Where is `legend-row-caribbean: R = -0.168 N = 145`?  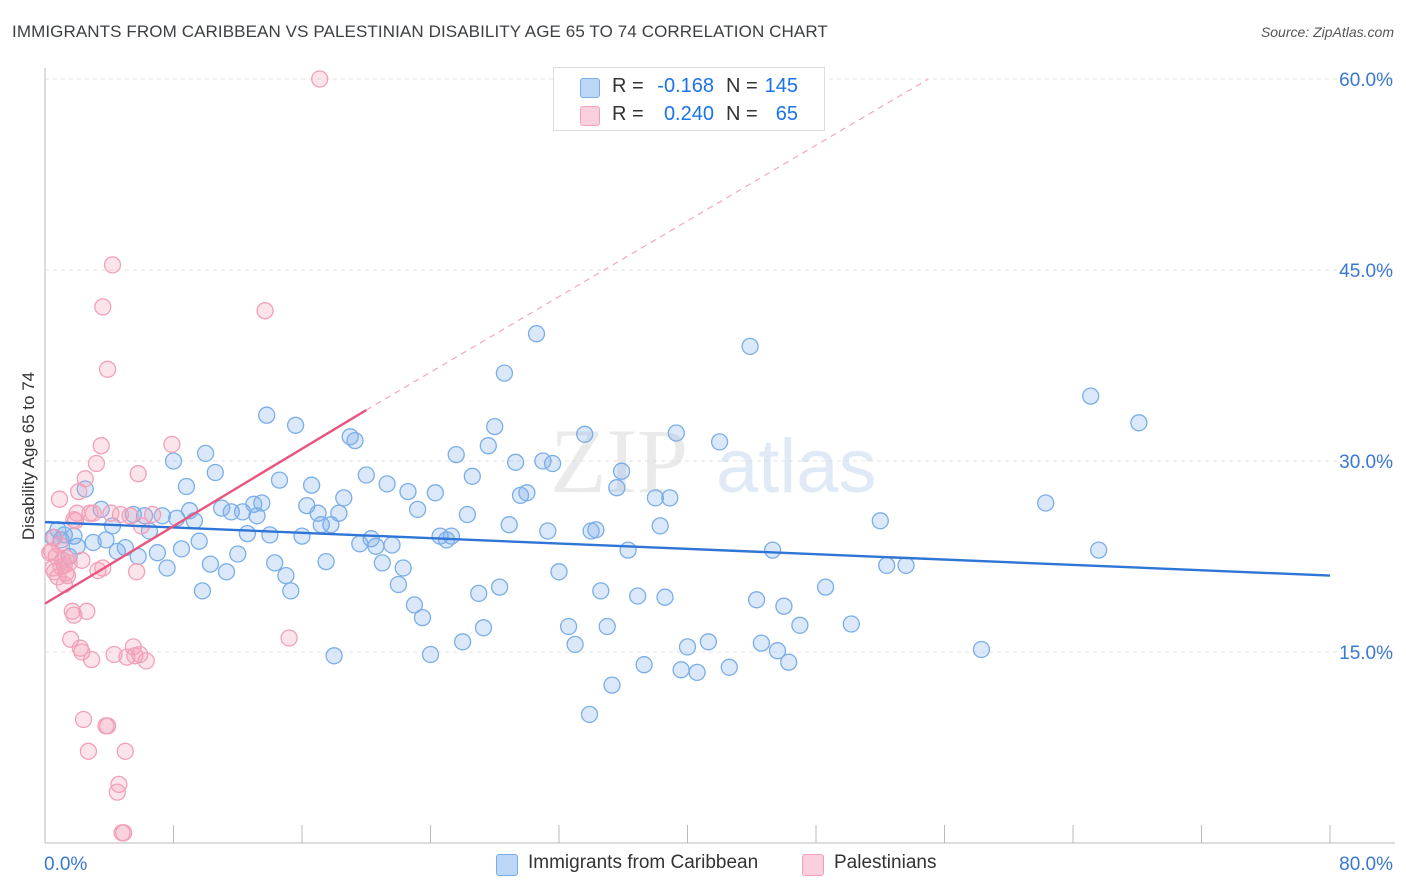
legend-row-caribbean: R = -0.168 N = 145 is located at coordinates (689, 86).